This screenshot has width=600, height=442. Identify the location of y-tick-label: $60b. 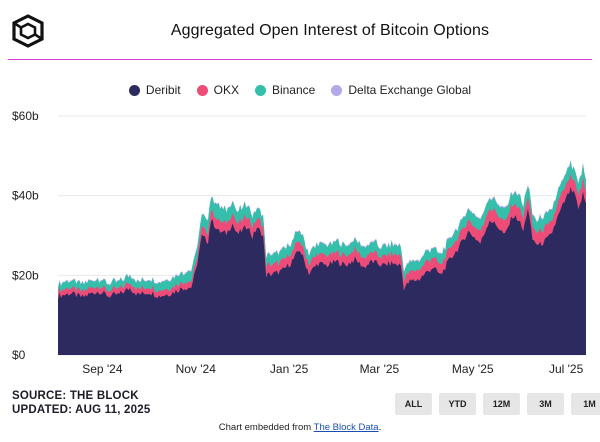
(25, 116).